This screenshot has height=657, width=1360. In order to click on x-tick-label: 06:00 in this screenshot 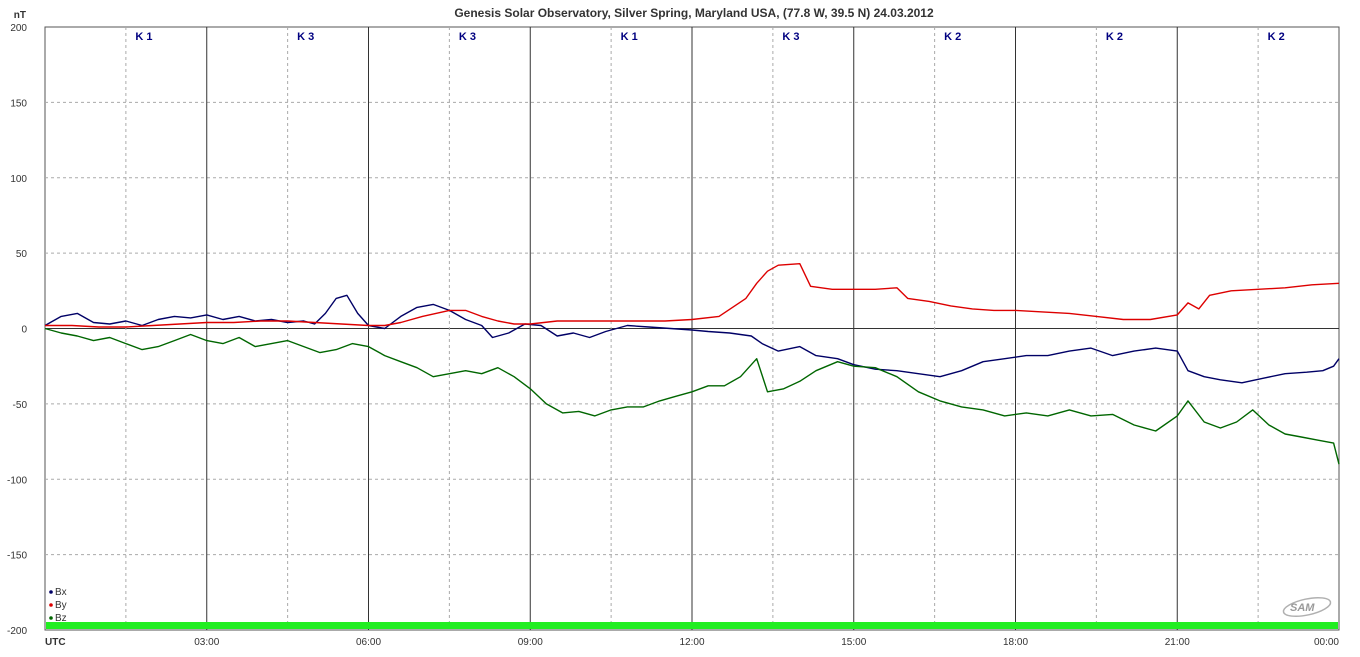, I will do `click(368, 642)`.